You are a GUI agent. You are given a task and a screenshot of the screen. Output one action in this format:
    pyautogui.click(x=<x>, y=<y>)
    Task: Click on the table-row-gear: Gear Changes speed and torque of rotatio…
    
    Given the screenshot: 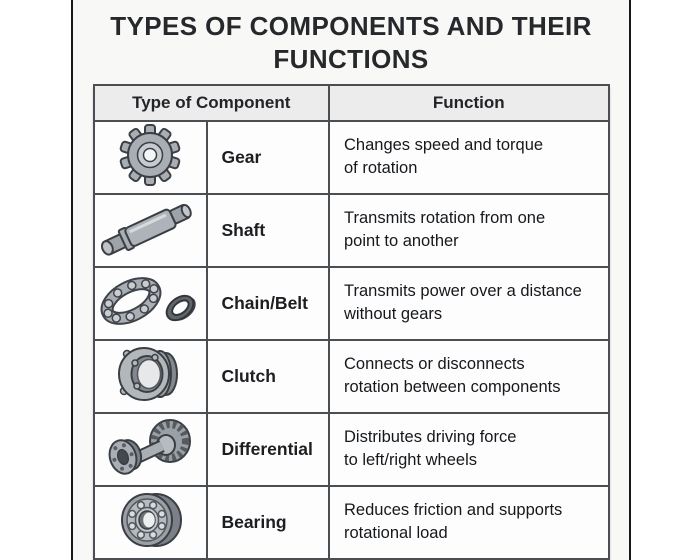 What is the action you would take?
    pyautogui.click(x=351, y=157)
    